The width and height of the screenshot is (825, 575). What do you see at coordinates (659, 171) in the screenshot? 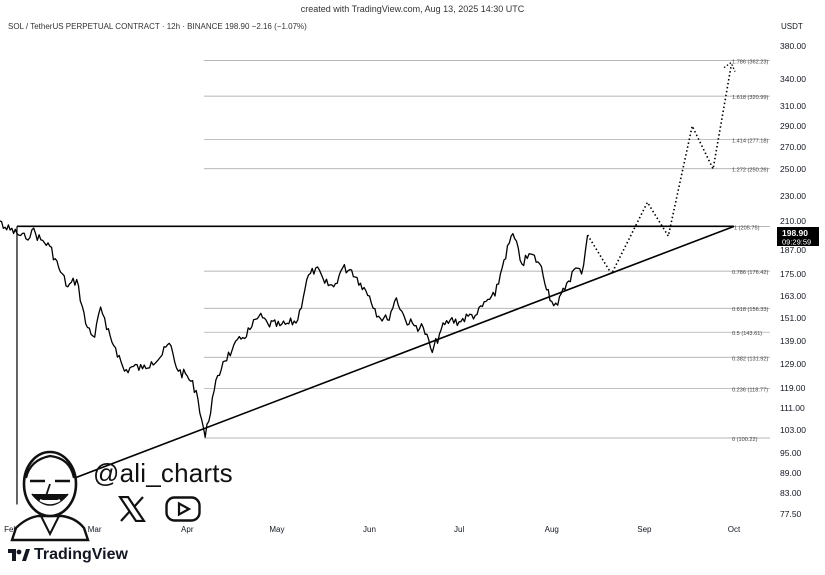
I see `projection-path` at bounding box center [659, 171].